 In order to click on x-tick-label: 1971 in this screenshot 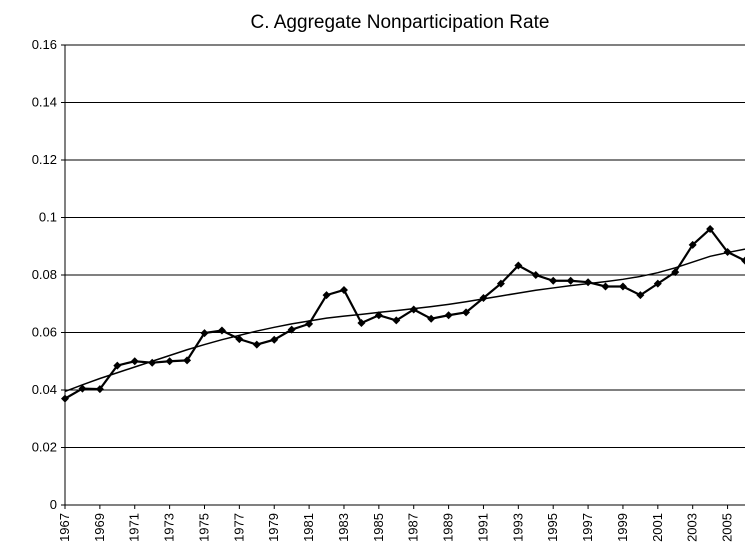, I will do `click(134, 527)`.